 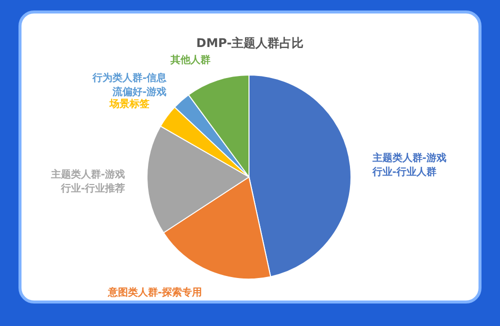 What do you see at coordinates (88, 181) in the screenshot?
I see `slice-label: 主题类人群-游戏行业-行业推荐` at bounding box center [88, 181].